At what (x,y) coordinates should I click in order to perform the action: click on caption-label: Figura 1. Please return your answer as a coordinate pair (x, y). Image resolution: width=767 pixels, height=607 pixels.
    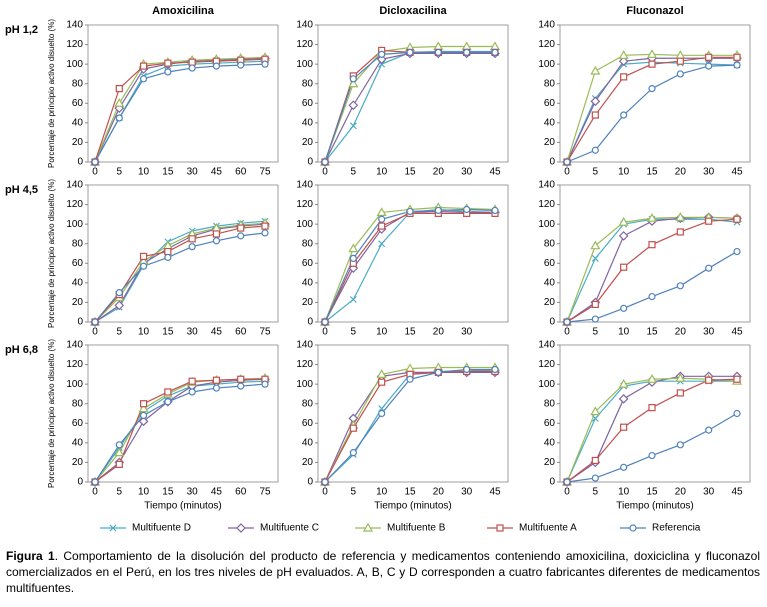
    Looking at the image, I should click on (30, 556).